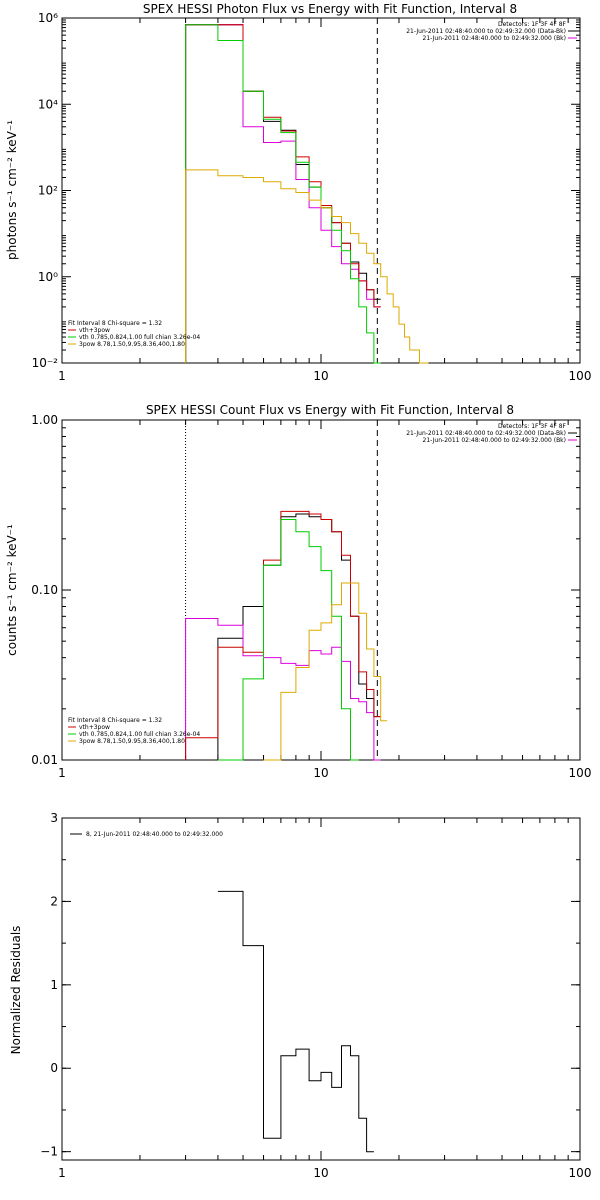 Image resolution: width=600 pixels, height=1200 pixels. What do you see at coordinates (48, 104) in the screenshot?
I see `y-tick-label: 10⁴` at bounding box center [48, 104].